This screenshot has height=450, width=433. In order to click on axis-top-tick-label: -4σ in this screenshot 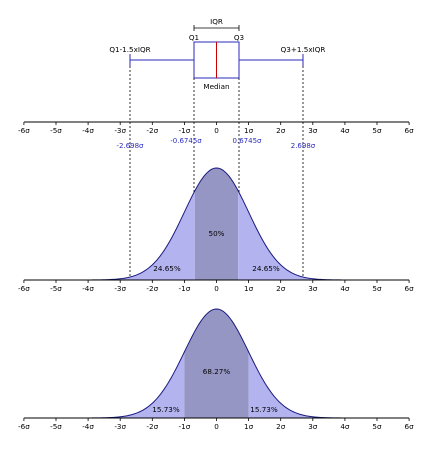, I will do `click(88, 130)`.